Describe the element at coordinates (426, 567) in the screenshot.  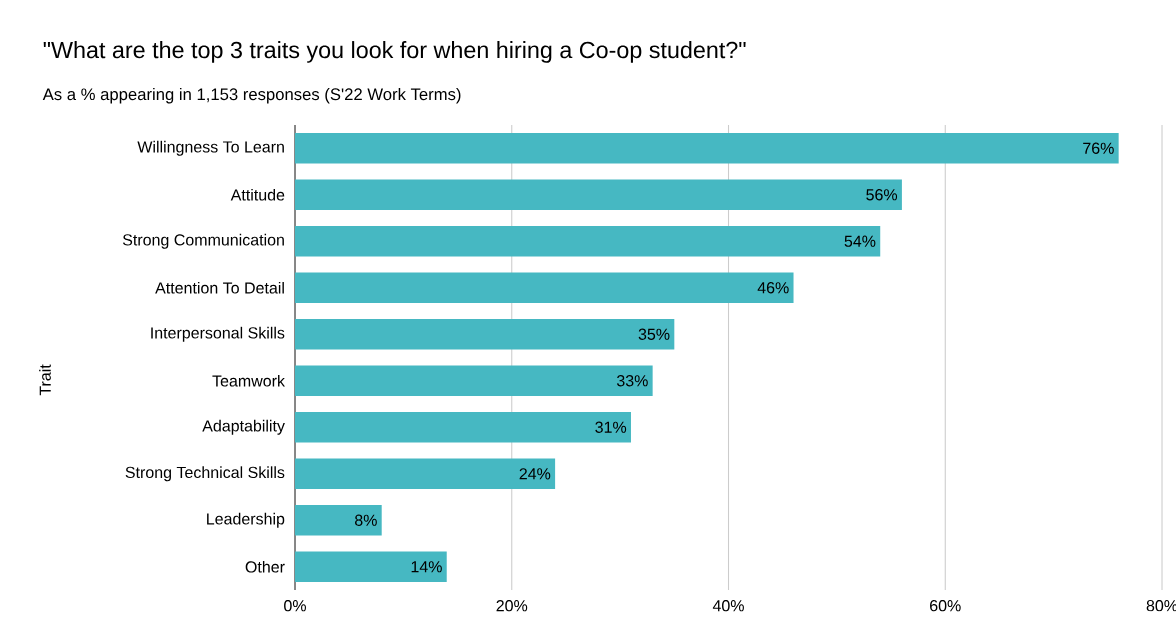
I see `data-label: 14%` at that location.